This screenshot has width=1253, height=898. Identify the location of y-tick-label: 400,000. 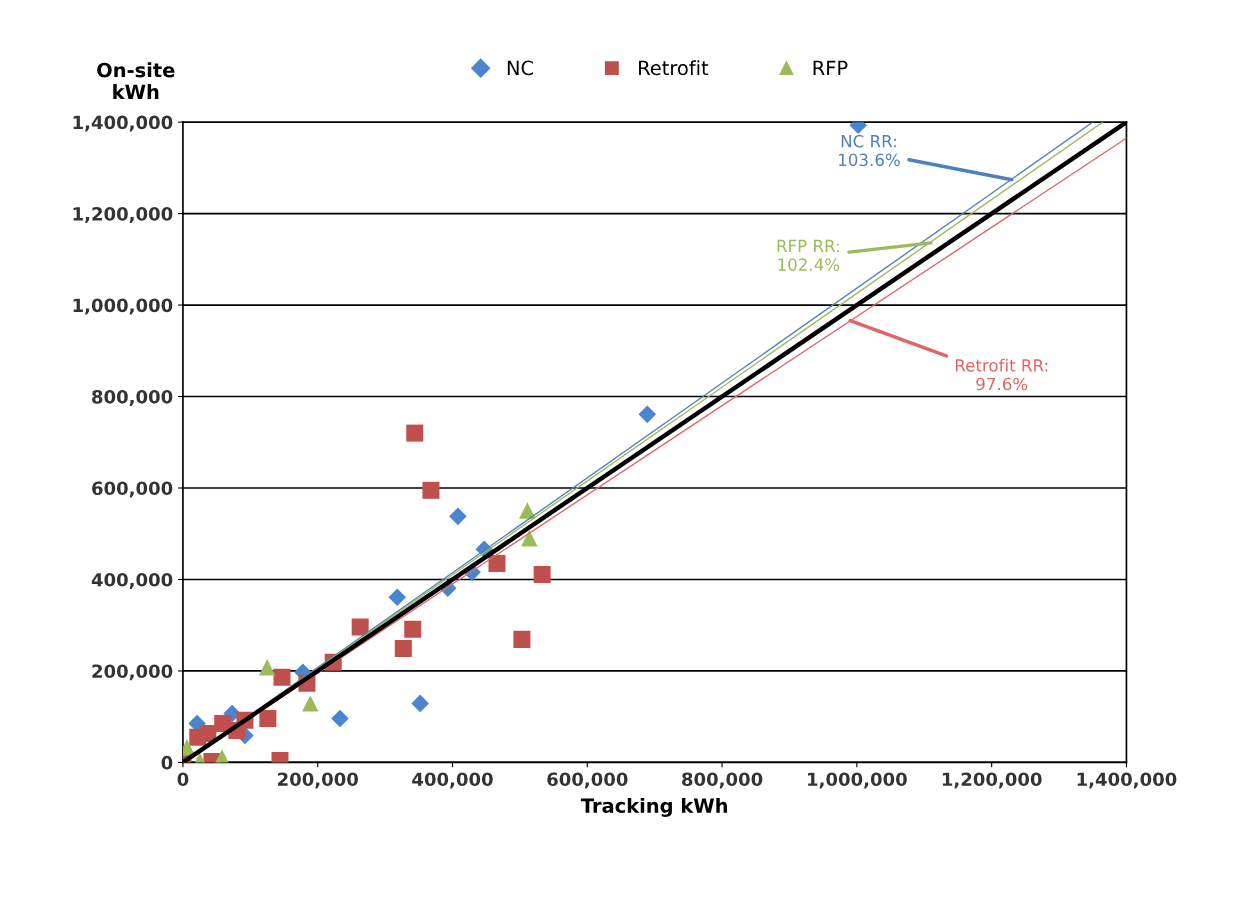
(132, 580).